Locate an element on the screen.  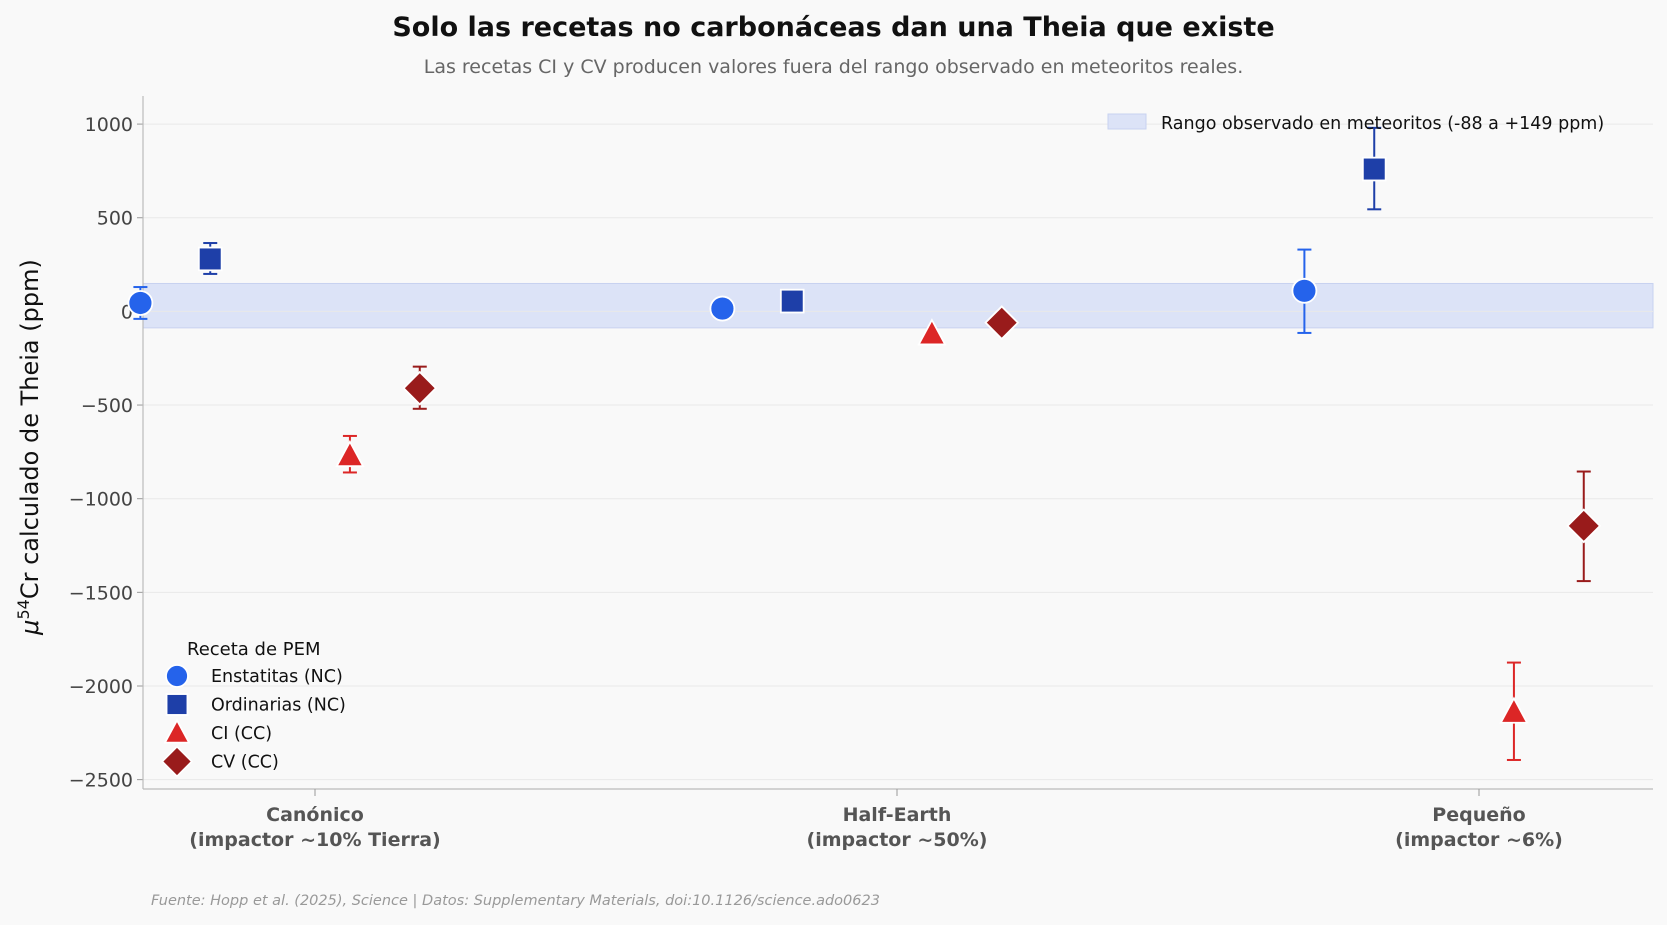
legend-item-label: CI (CC) is located at coordinates (241, 734).